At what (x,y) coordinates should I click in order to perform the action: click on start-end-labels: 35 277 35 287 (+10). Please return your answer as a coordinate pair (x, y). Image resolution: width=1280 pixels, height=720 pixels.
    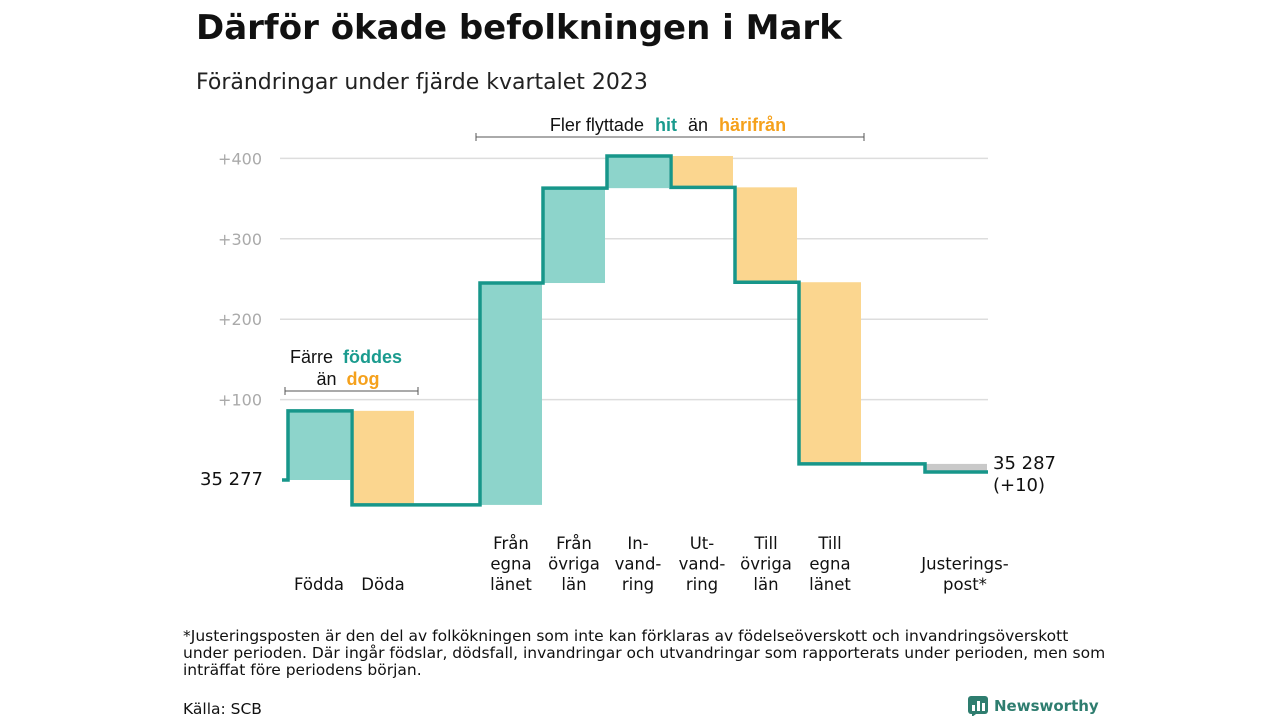
    Looking at the image, I should click on (628, 474).